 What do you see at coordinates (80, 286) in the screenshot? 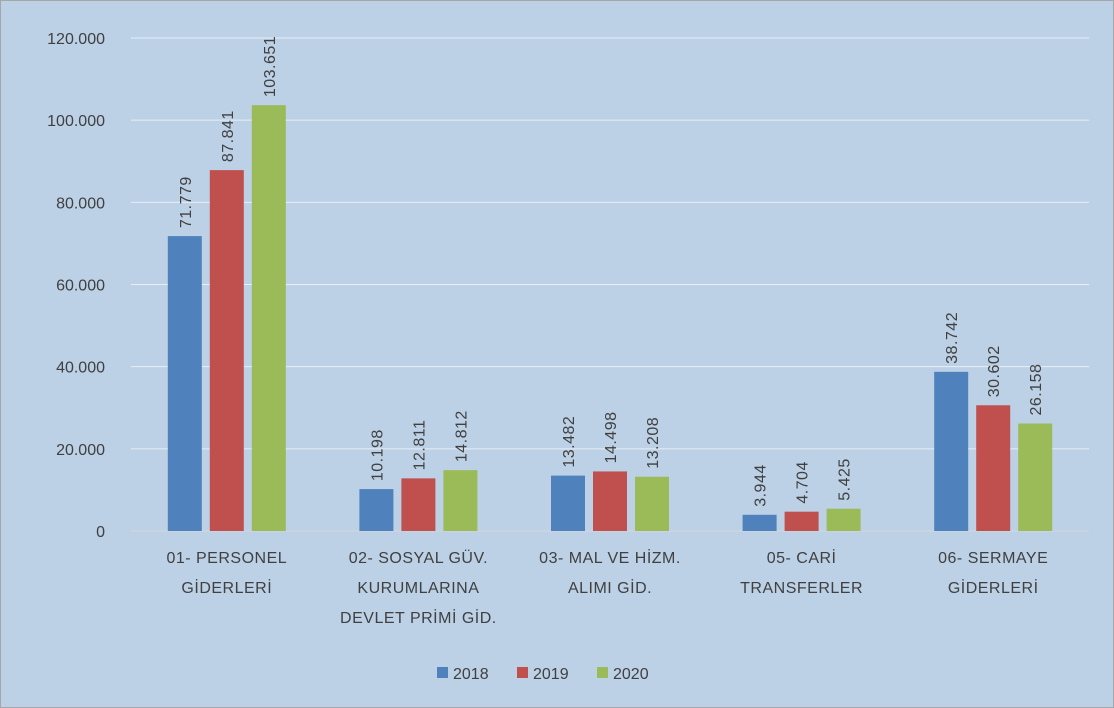
I see `y-tick-label: 60.000` at bounding box center [80, 286].